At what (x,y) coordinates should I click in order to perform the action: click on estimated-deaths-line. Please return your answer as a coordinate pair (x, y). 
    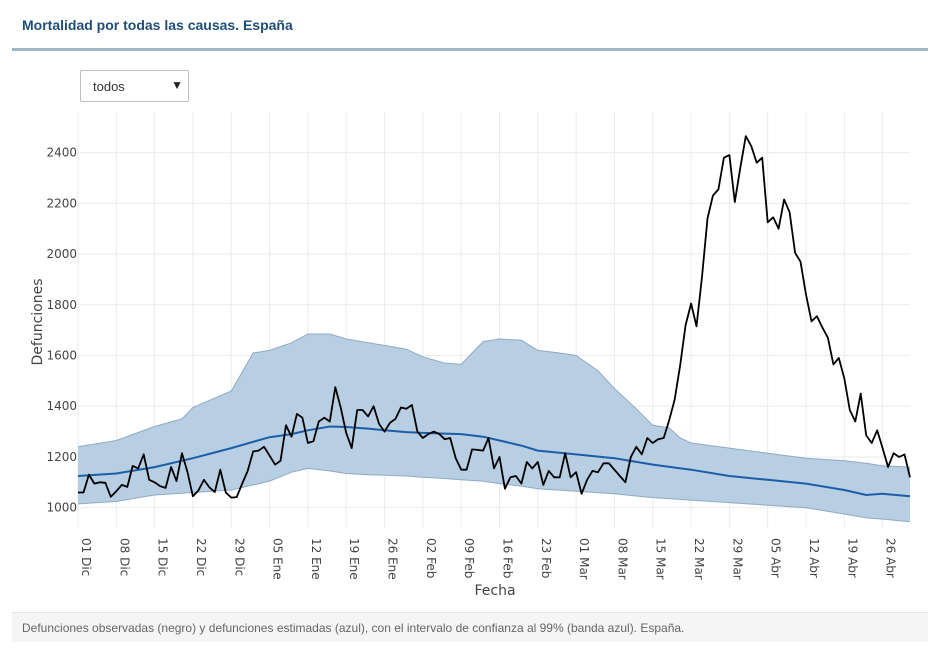
    Looking at the image, I should click on (494, 461).